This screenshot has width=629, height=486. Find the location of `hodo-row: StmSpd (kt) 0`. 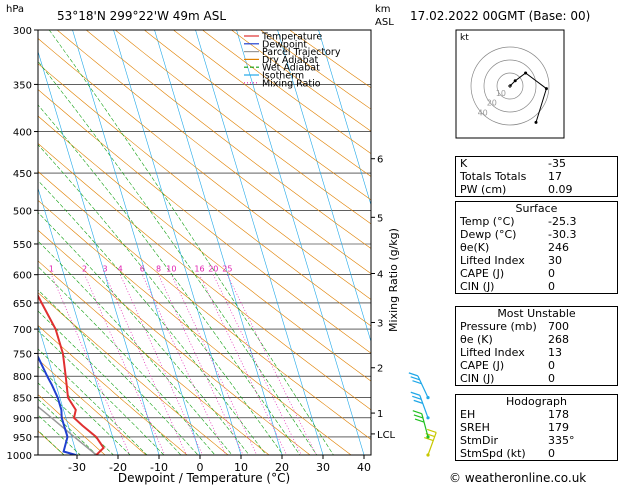

hodo-row: StmSpd (kt) 0 is located at coordinates (507, 453).